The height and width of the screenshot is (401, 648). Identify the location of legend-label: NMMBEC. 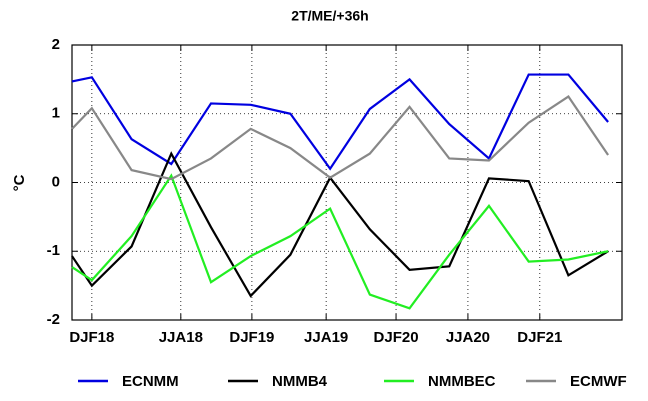
(462, 381).